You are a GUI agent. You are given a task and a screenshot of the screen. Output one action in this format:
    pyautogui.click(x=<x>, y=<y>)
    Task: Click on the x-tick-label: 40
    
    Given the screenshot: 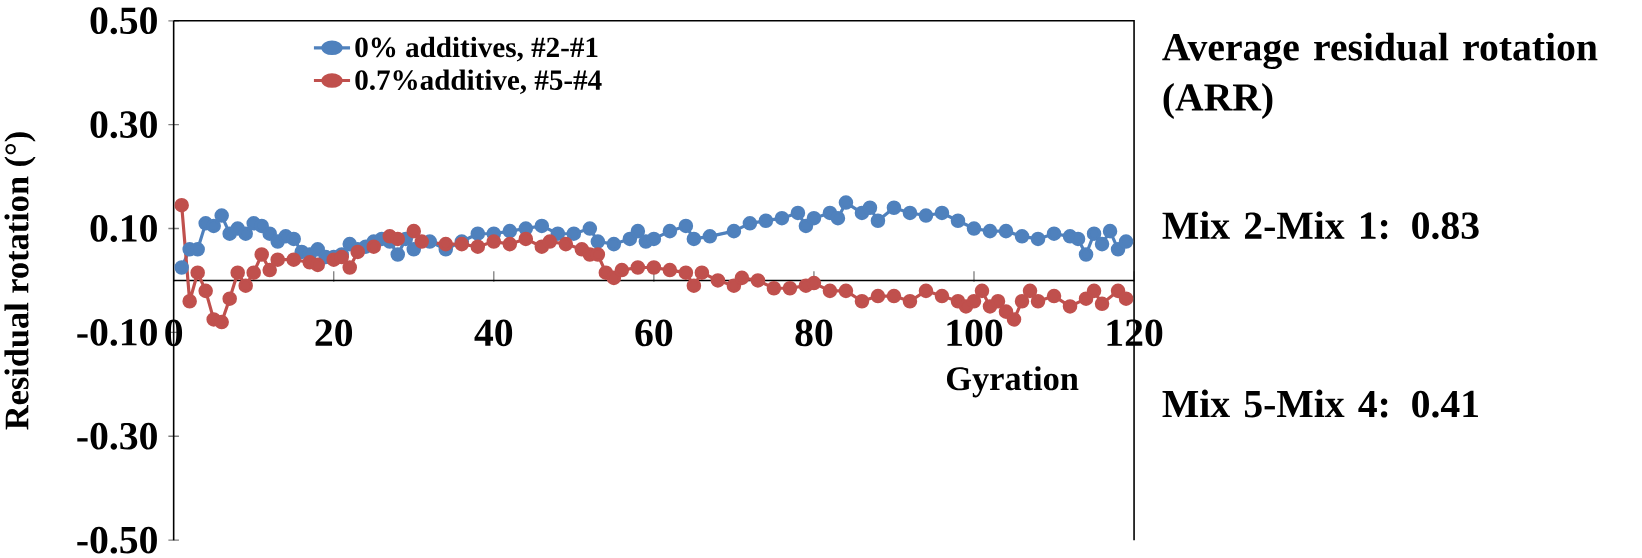 What is the action you would take?
    pyautogui.click(x=493, y=333)
    